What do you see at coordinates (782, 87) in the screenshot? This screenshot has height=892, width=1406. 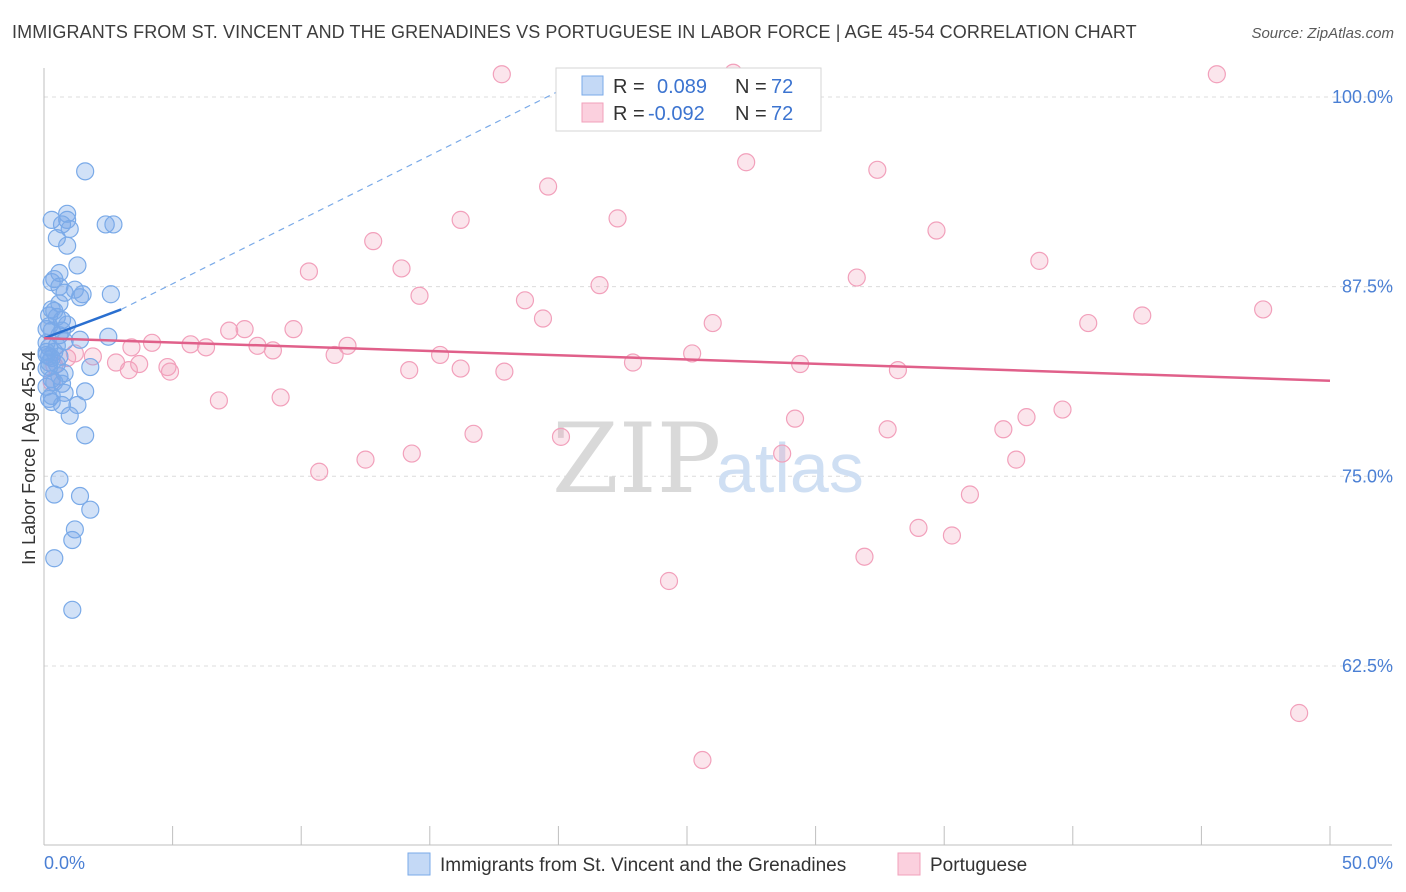 I see `stats-n-value-1: 72` at bounding box center [782, 87].